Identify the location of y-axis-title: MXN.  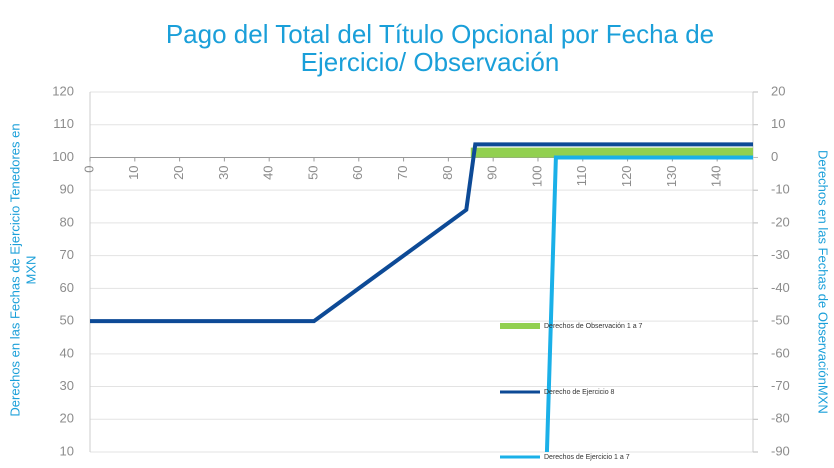
(30, 270).